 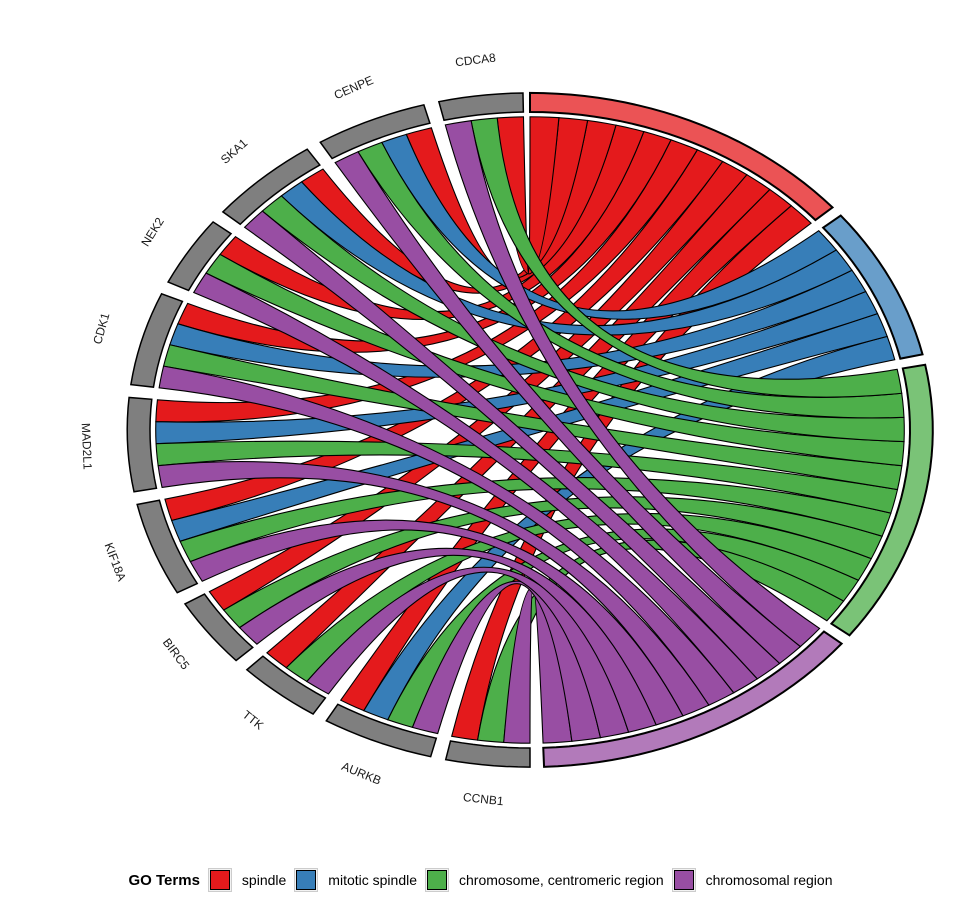 I want to click on gene-label-birc5: BIRC5, so click(x=176, y=654).